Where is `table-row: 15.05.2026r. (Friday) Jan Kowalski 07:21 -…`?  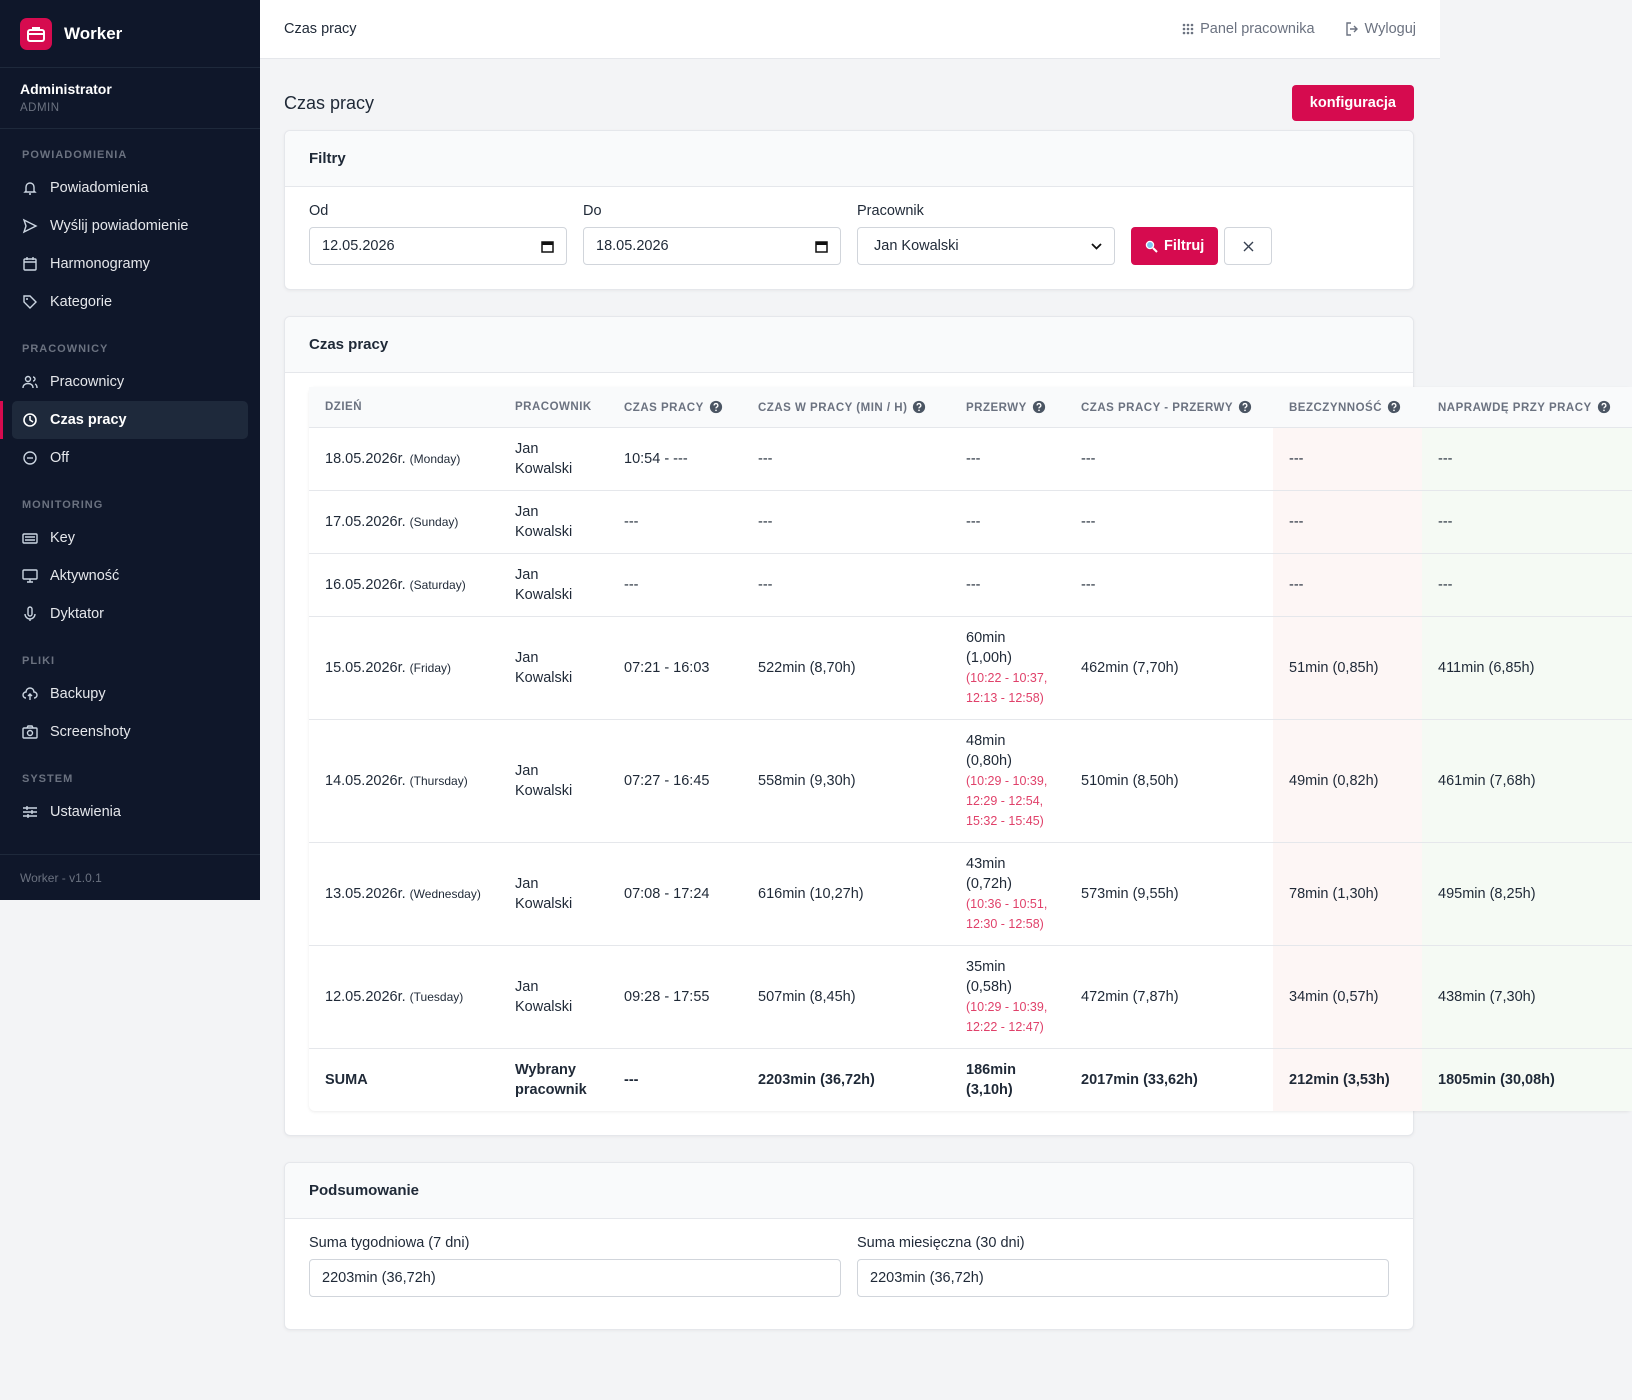
table-row: 15.05.2026r. (Friday) Jan Kowalski 07:21 -… is located at coordinates (970, 667).